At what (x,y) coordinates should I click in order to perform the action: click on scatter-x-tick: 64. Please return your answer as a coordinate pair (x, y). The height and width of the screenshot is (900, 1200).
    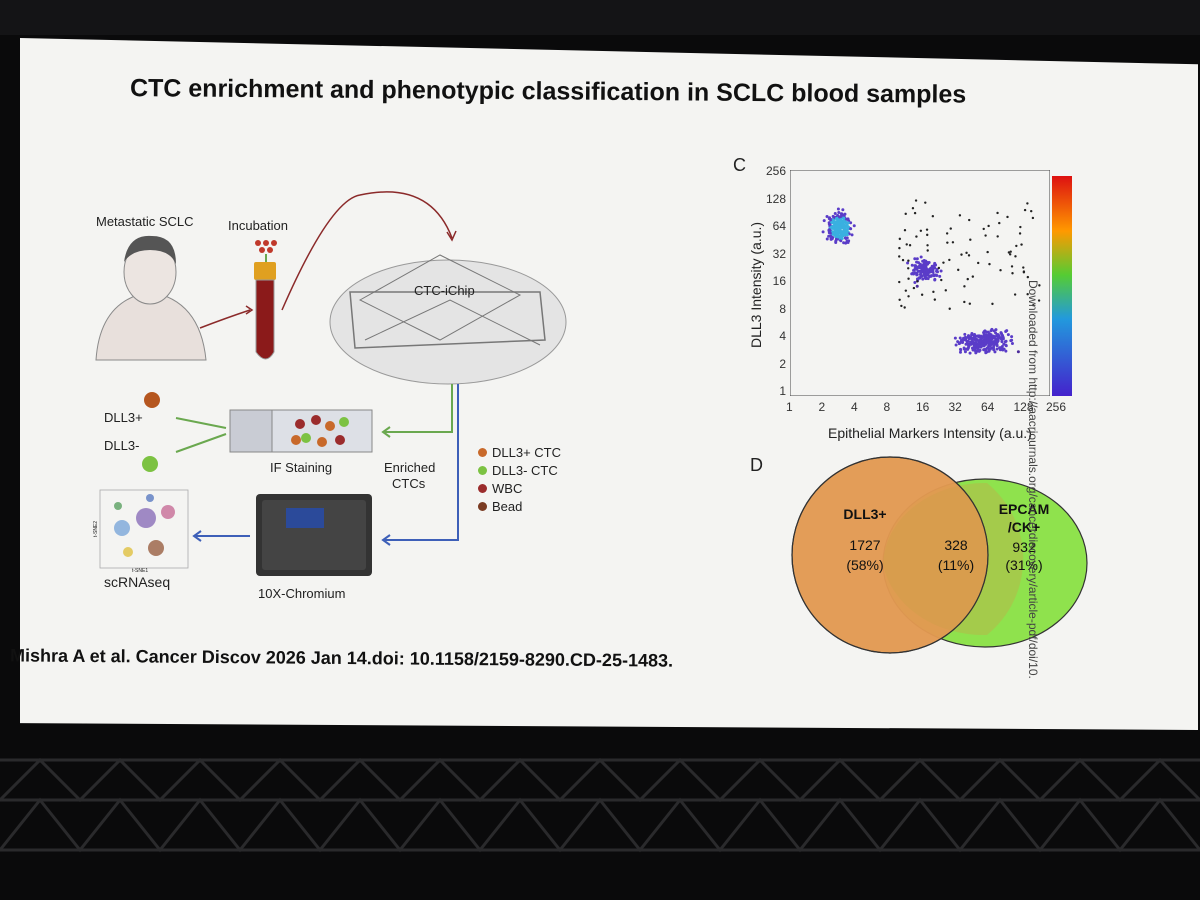
    Looking at the image, I should click on (988, 407).